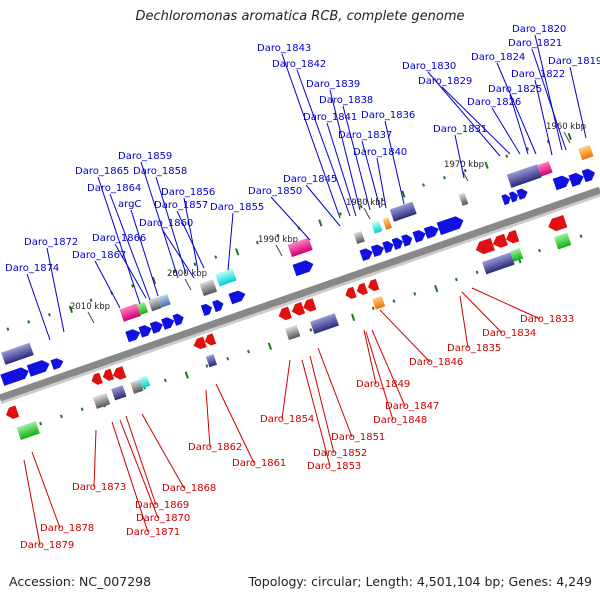 Image resolution: width=600 pixels, height=600 pixels. Describe the element at coordinates (365, 135) in the screenshot. I see `gene-label-forward: Daro_1837` at that location.